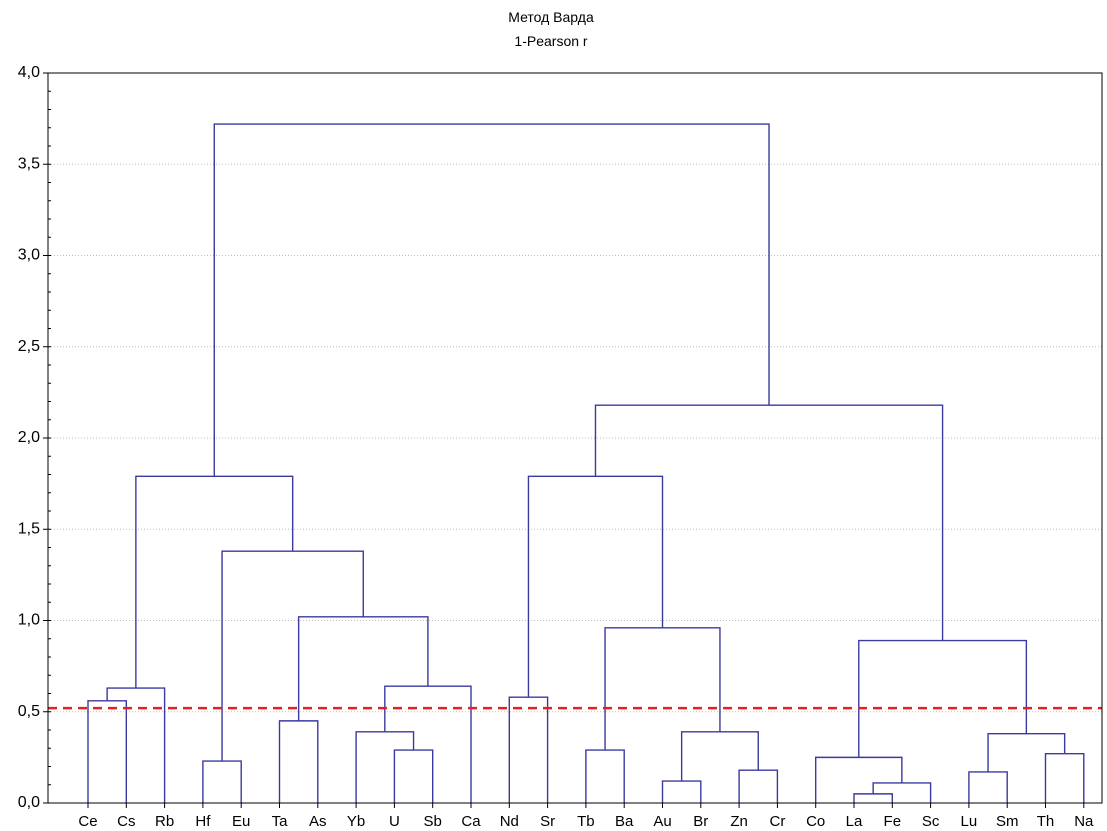 The image size is (1107, 831). What do you see at coordinates (126, 821) in the screenshot?
I see `leaf-label: Cs` at bounding box center [126, 821].